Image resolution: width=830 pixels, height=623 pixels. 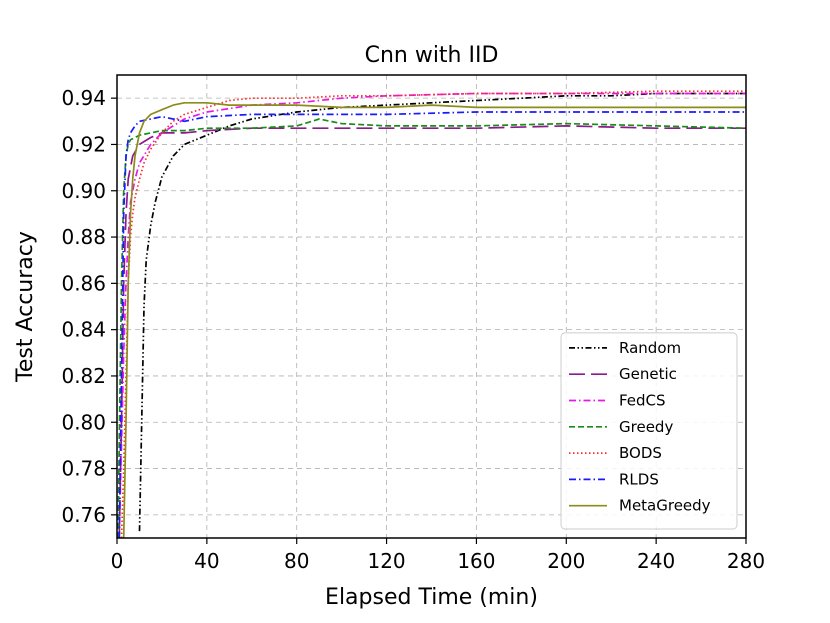 What do you see at coordinates (646, 427) in the screenshot?
I see `legend-label: Greedy` at bounding box center [646, 427].